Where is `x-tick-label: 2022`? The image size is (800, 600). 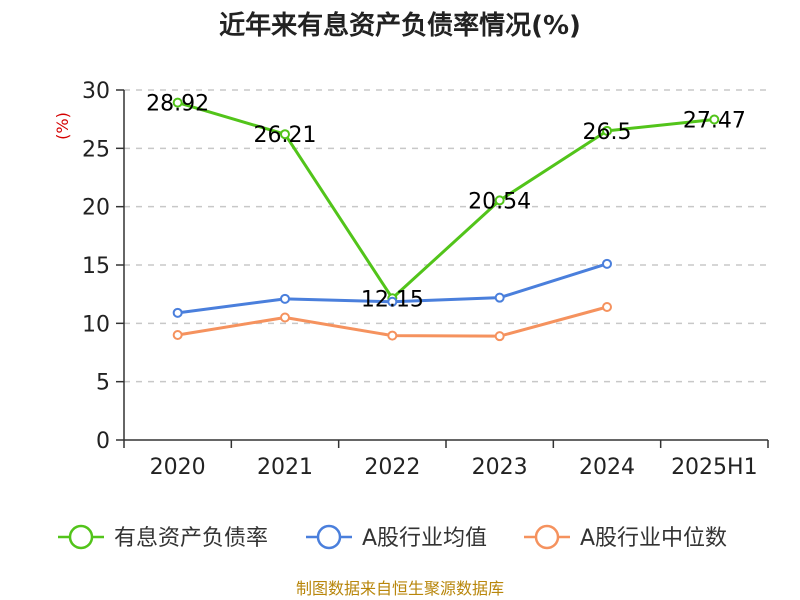 x-tick-label: 2022 is located at coordinates (392, 467).